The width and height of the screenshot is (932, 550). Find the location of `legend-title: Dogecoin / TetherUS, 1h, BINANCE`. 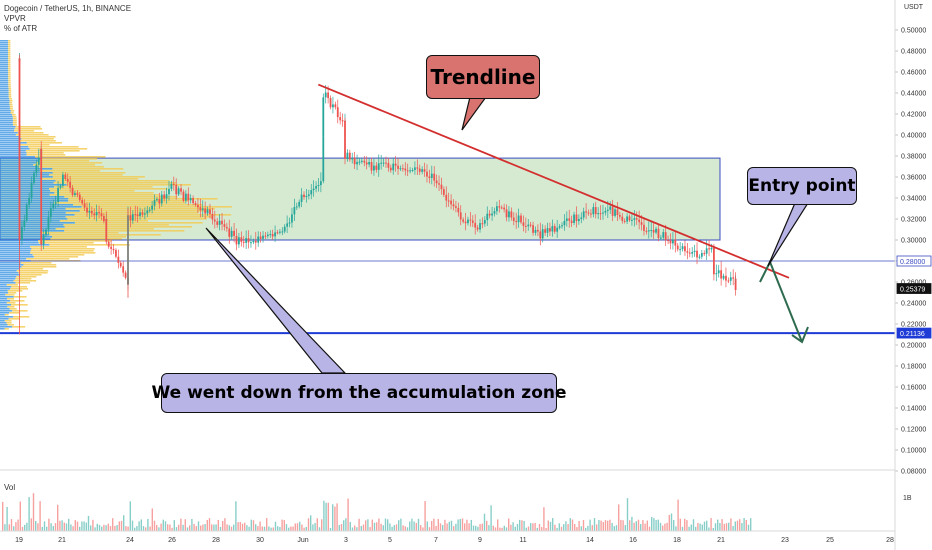

legend-title: Dogecoin / TetherUS, 1h, BINANCE is located at coordinates (68, 8).